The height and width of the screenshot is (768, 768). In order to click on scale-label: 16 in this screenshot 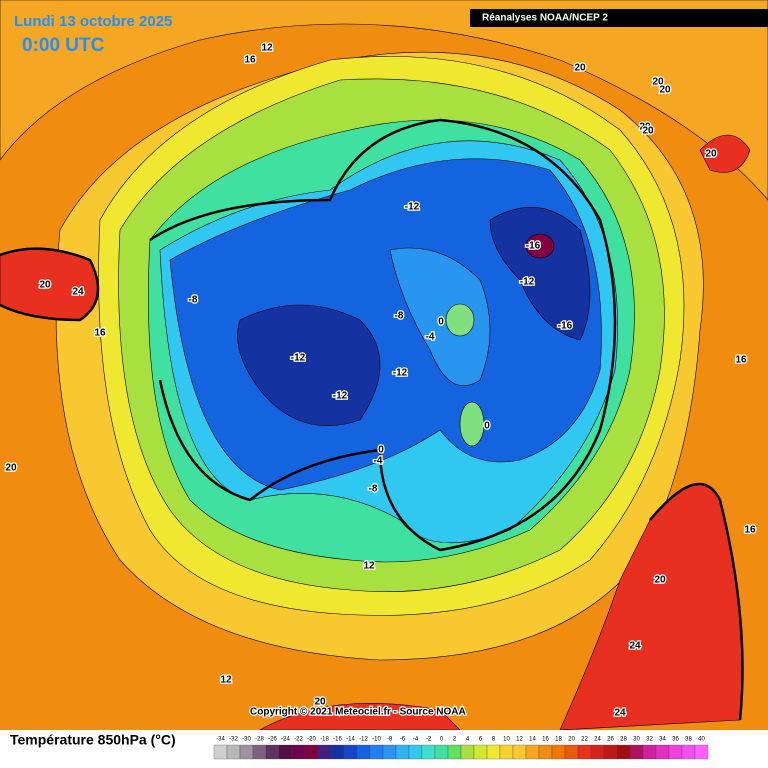, I will do `click(545, 740)`.